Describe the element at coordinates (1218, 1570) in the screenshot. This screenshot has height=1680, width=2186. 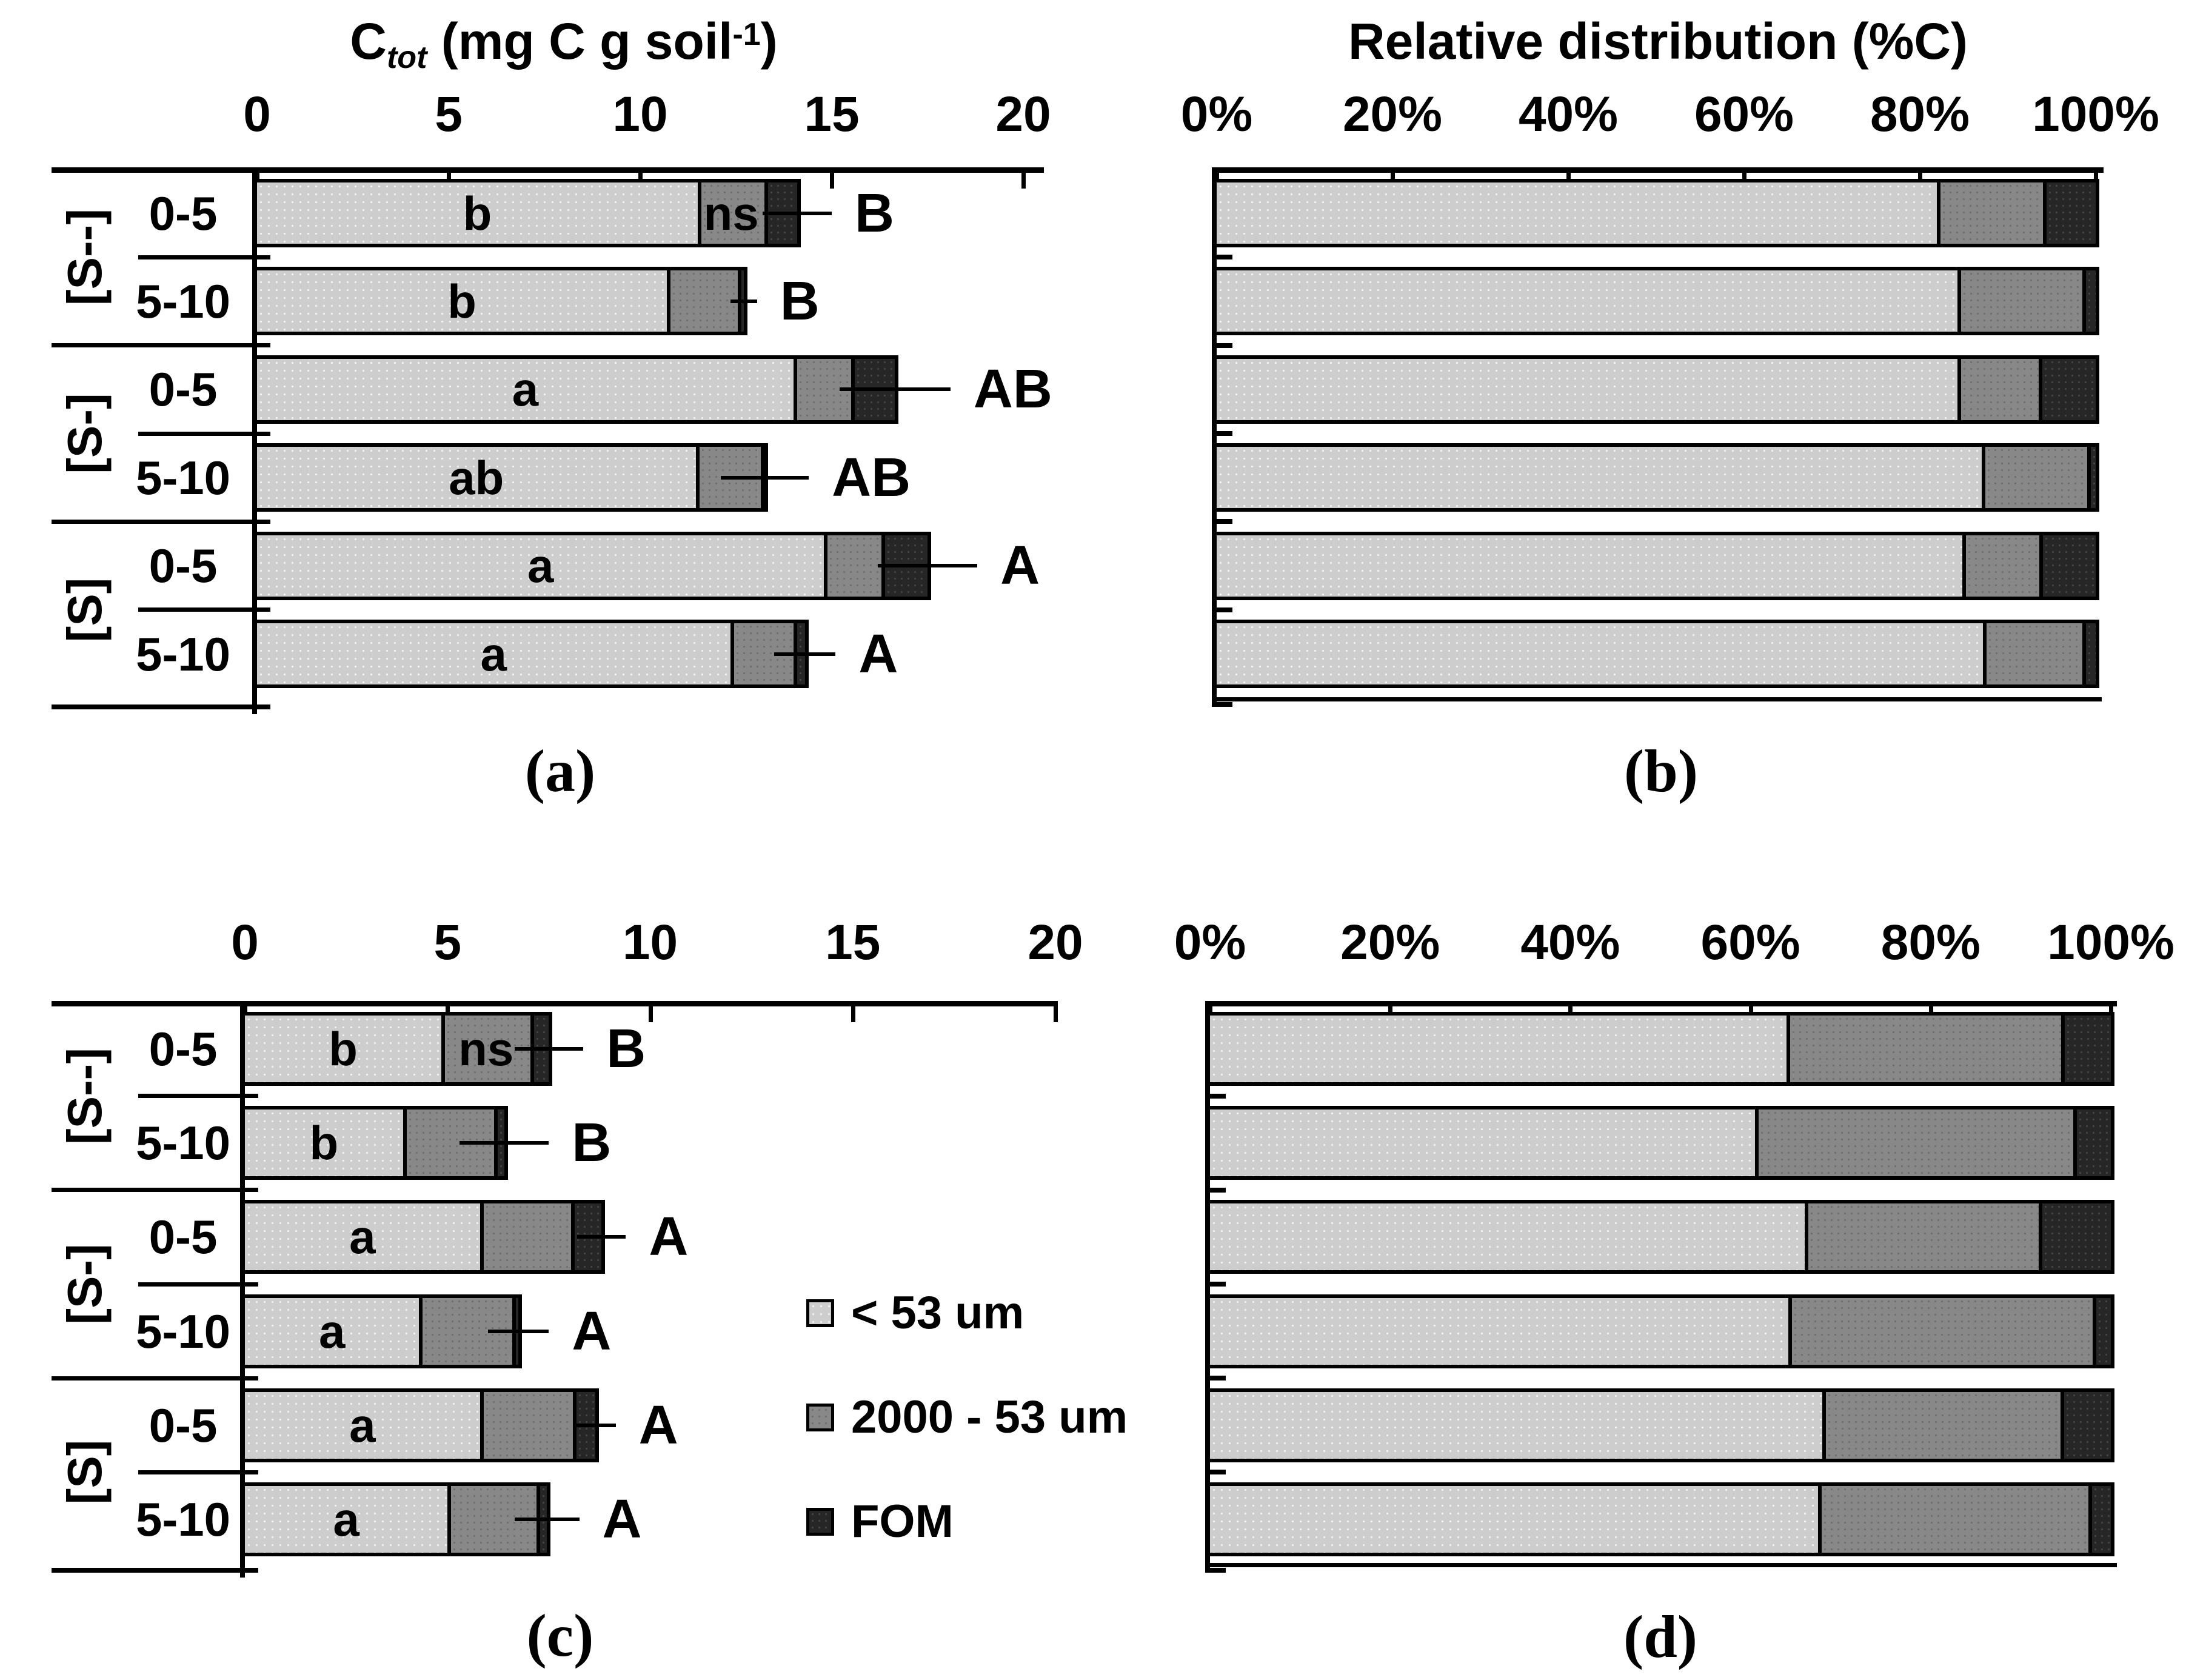
I see `y-axis-tick-d` at that location.